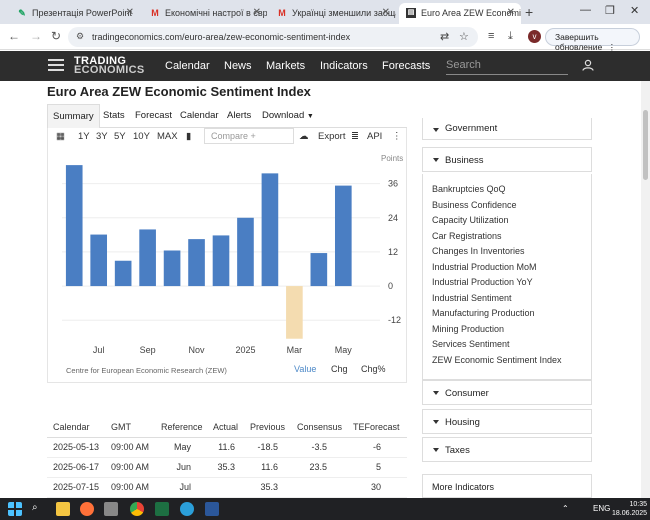 This screenshot has width=650, height=520. What do you see at coordinates (286, 66) in the screenshot?
I see `nav-markets: Markets` at bounding box center [286, 66].